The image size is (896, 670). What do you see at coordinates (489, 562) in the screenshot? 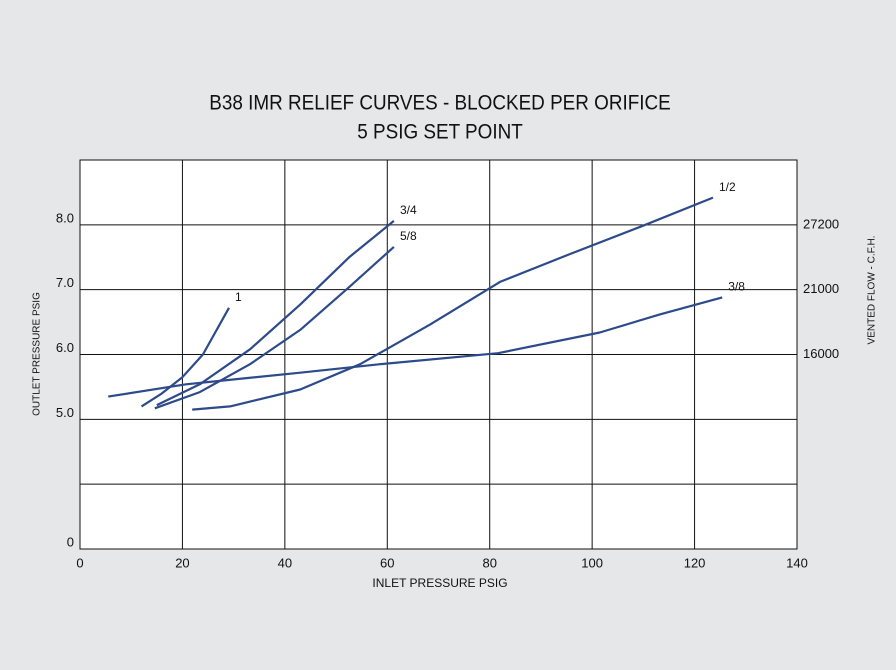
I see `x-tick-label: 80` at bounding box center [489, 562].